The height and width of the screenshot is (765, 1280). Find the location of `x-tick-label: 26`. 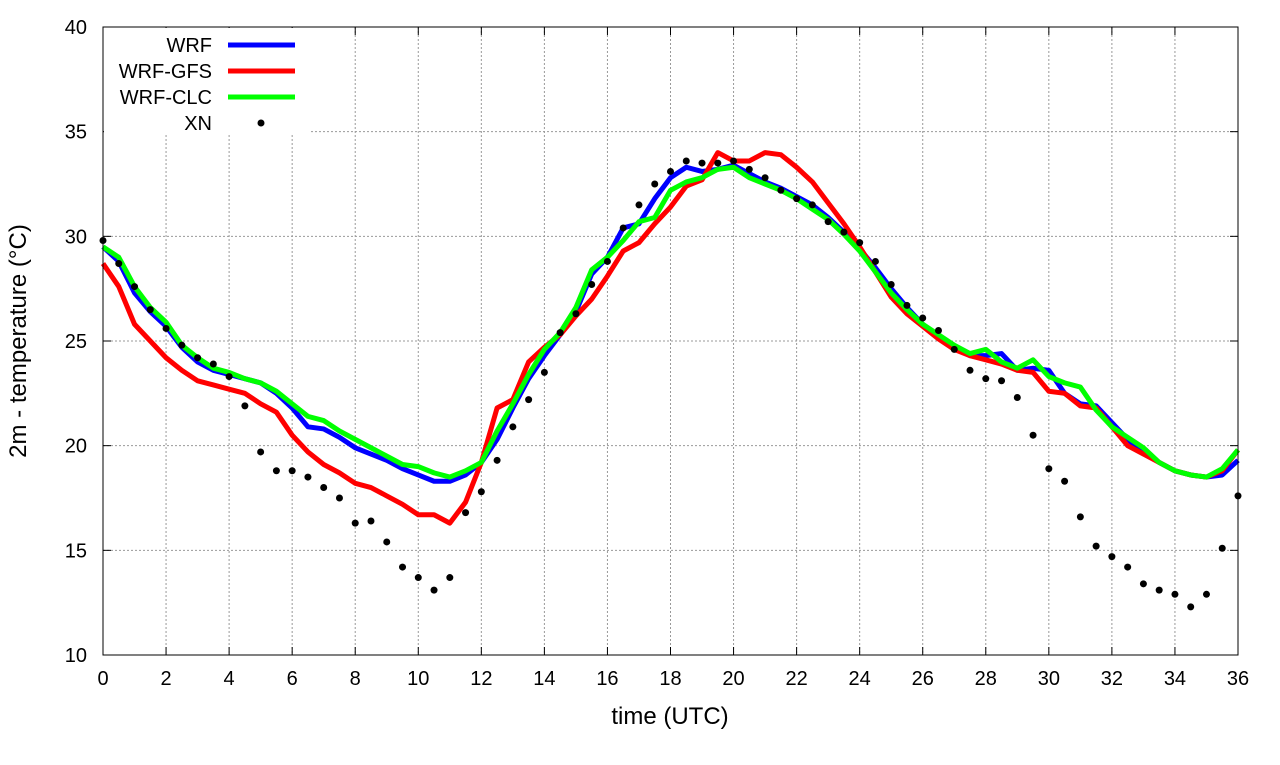

x-tick-label: 26 is located at coordinates (923, 679).